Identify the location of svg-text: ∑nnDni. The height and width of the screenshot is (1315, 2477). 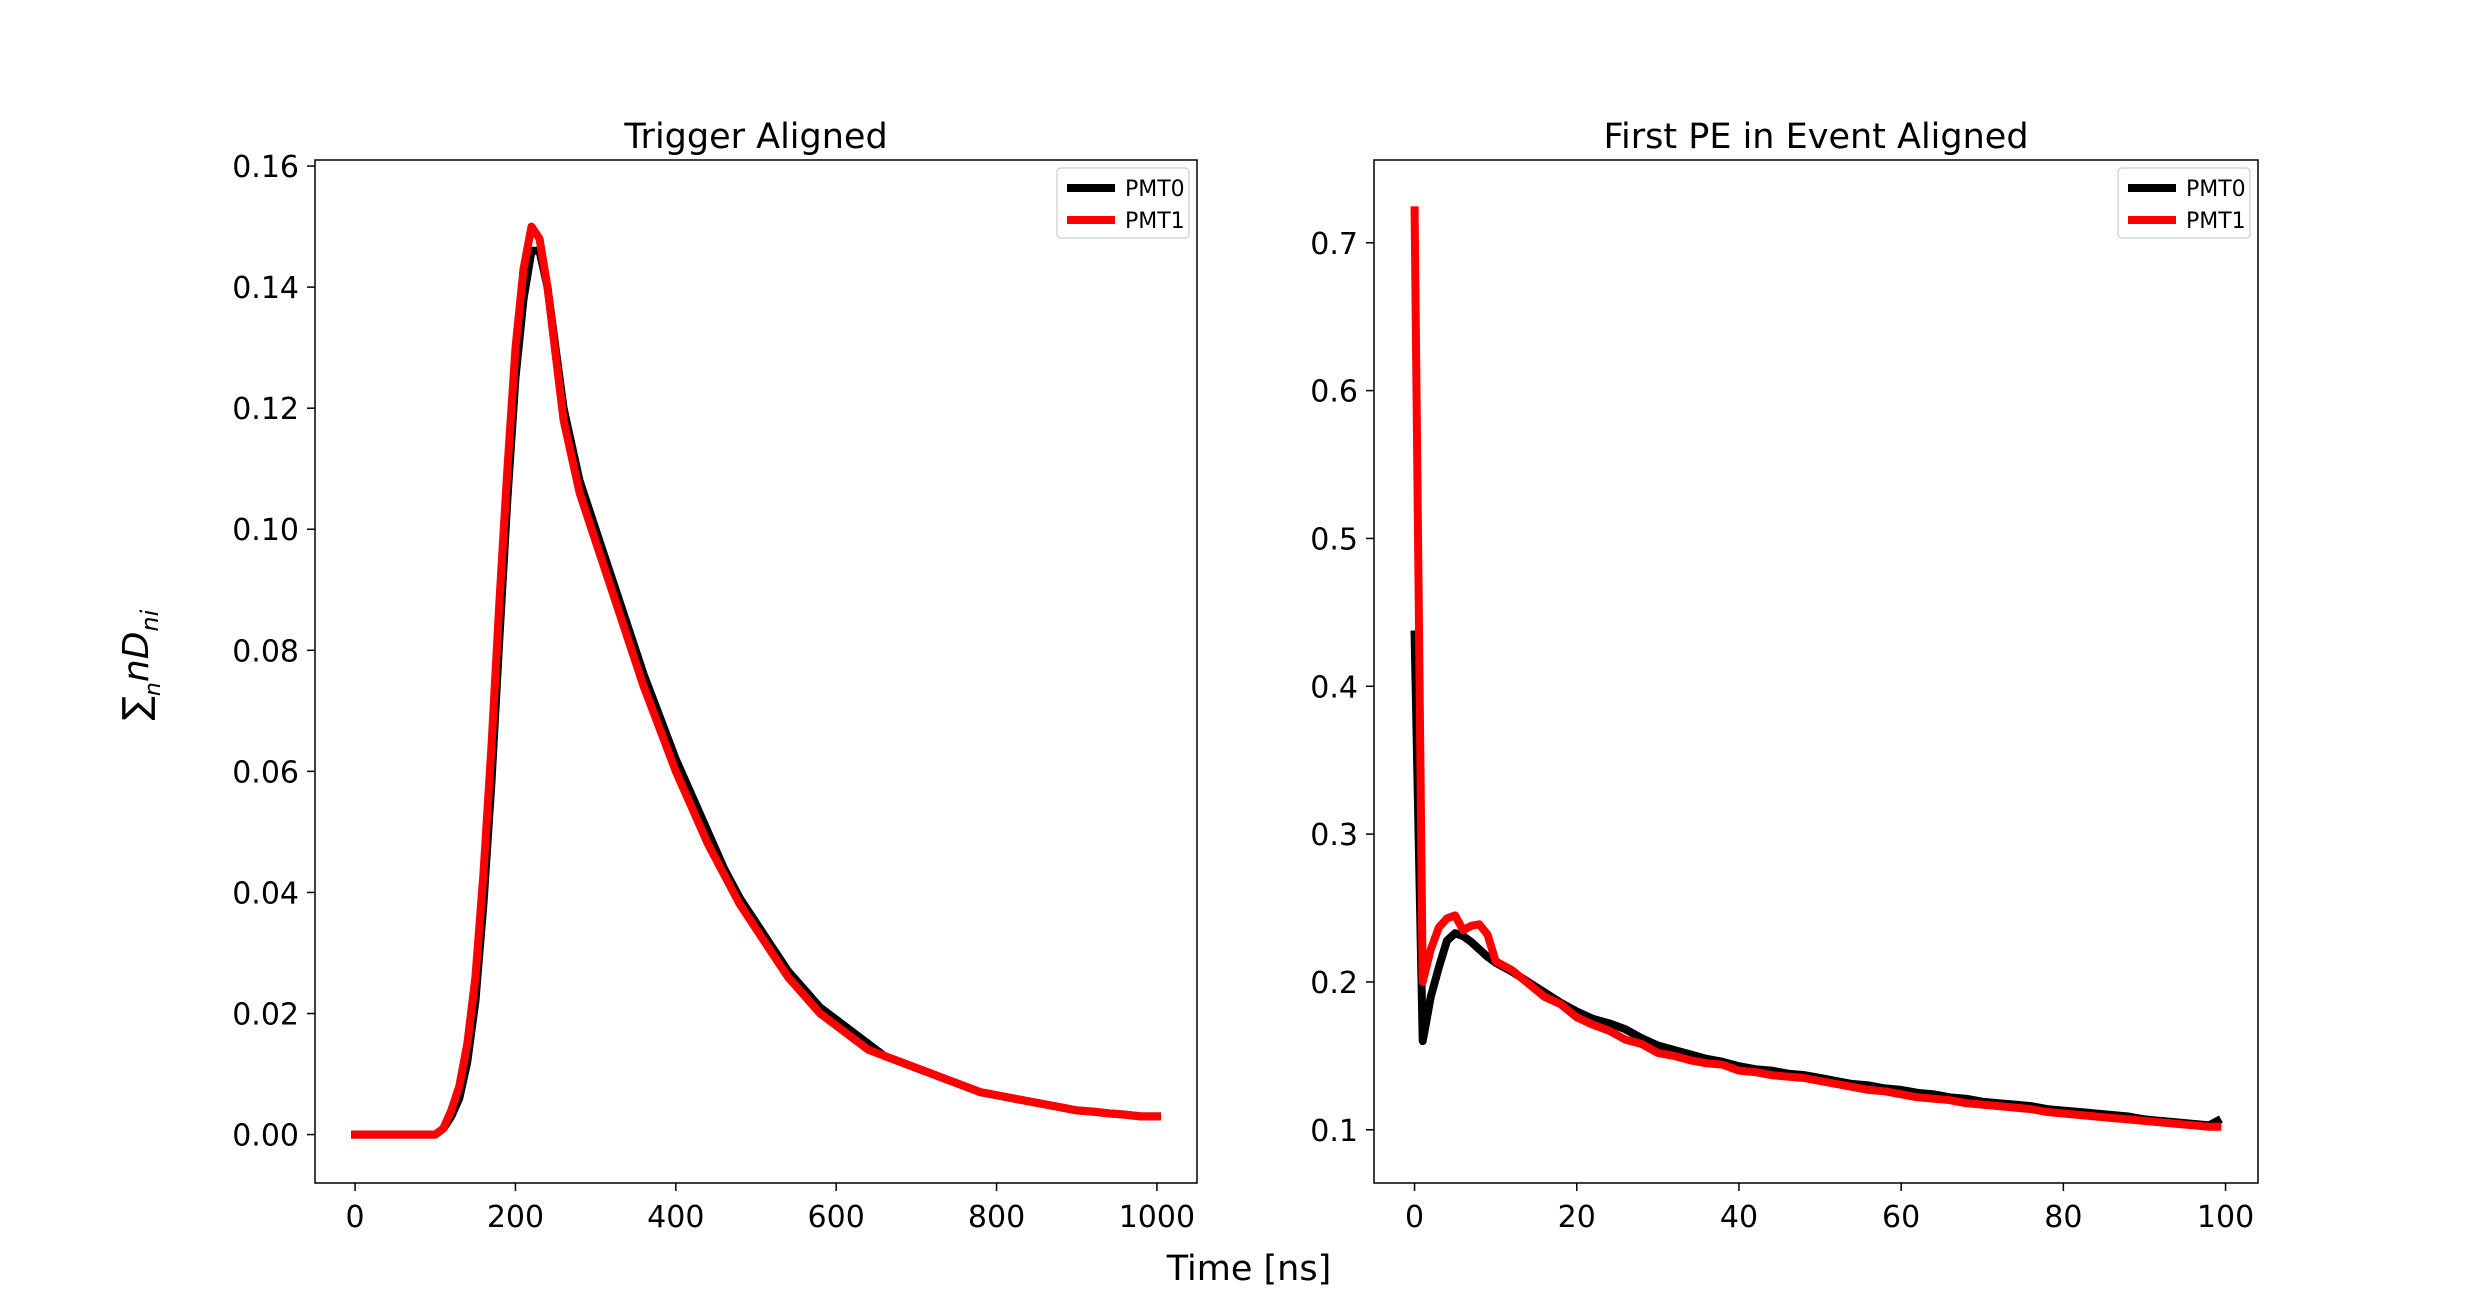
(141, 664).